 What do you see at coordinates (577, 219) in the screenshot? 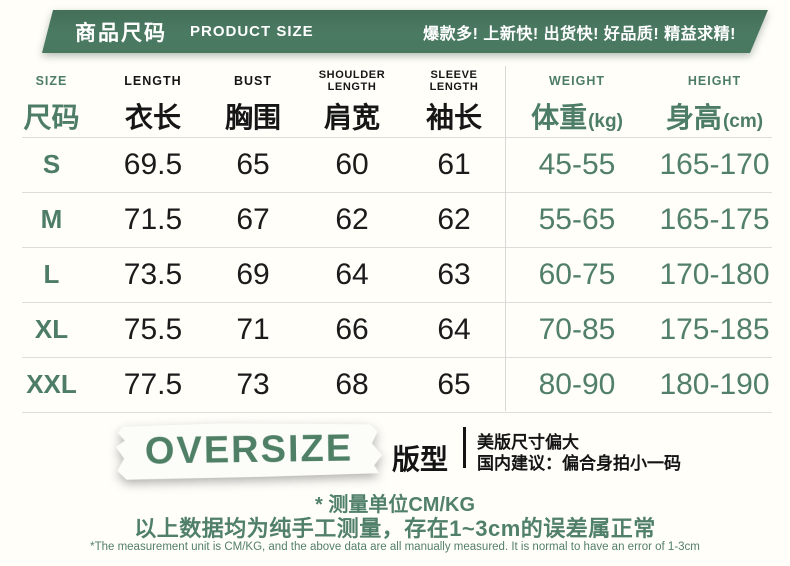
I see `row-m-weight: 55-65` at bounding box center [577, 219].